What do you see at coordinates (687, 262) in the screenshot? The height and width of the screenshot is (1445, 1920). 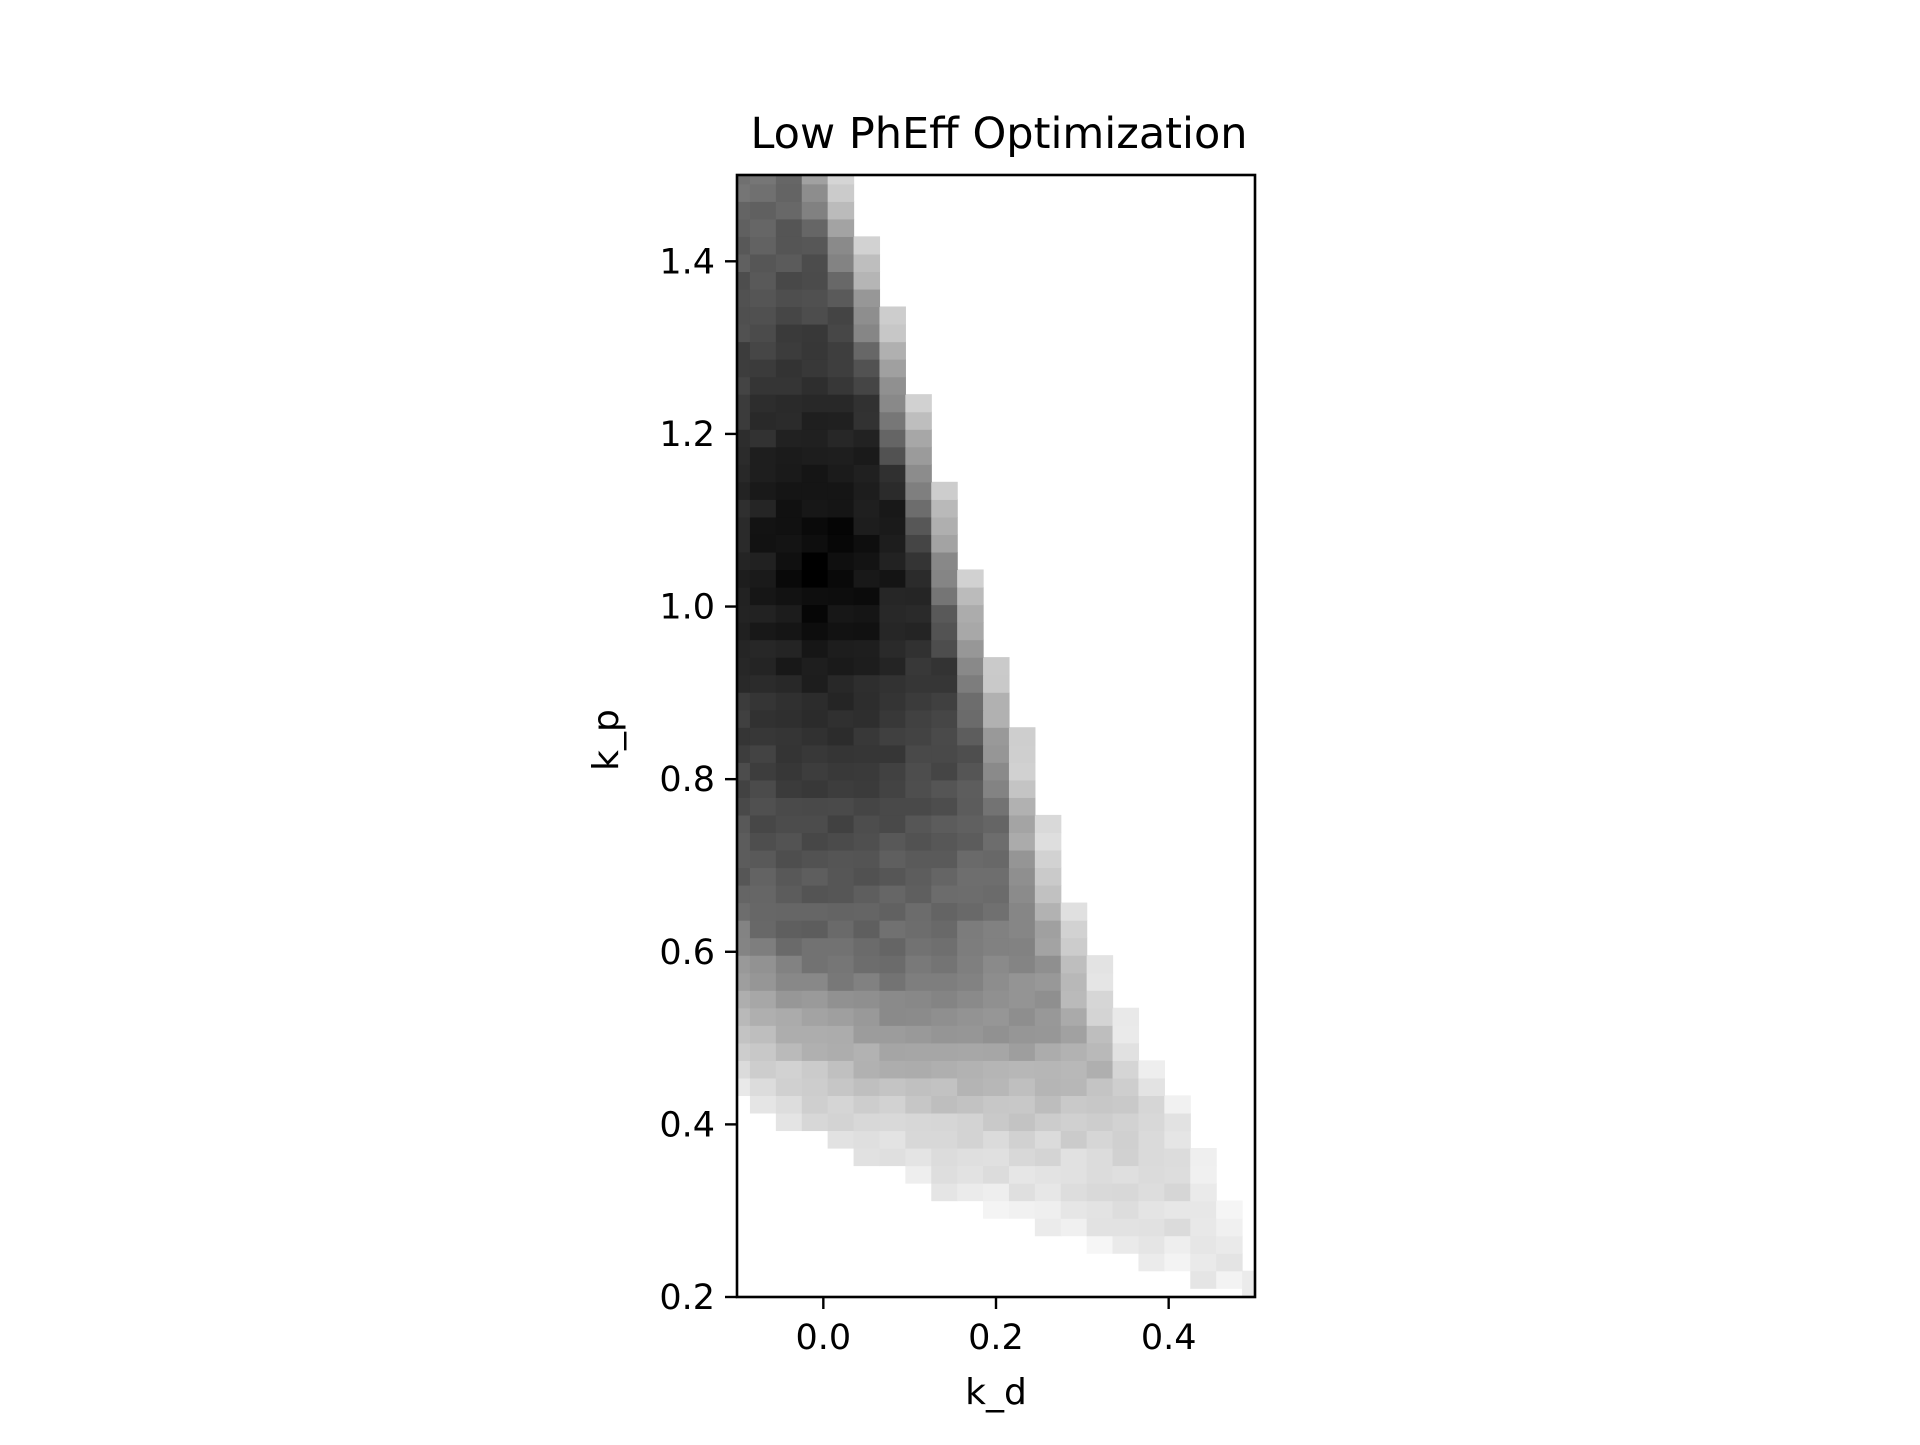 I see `y-tick-label: 1.4` at bounding box center [687, 262].